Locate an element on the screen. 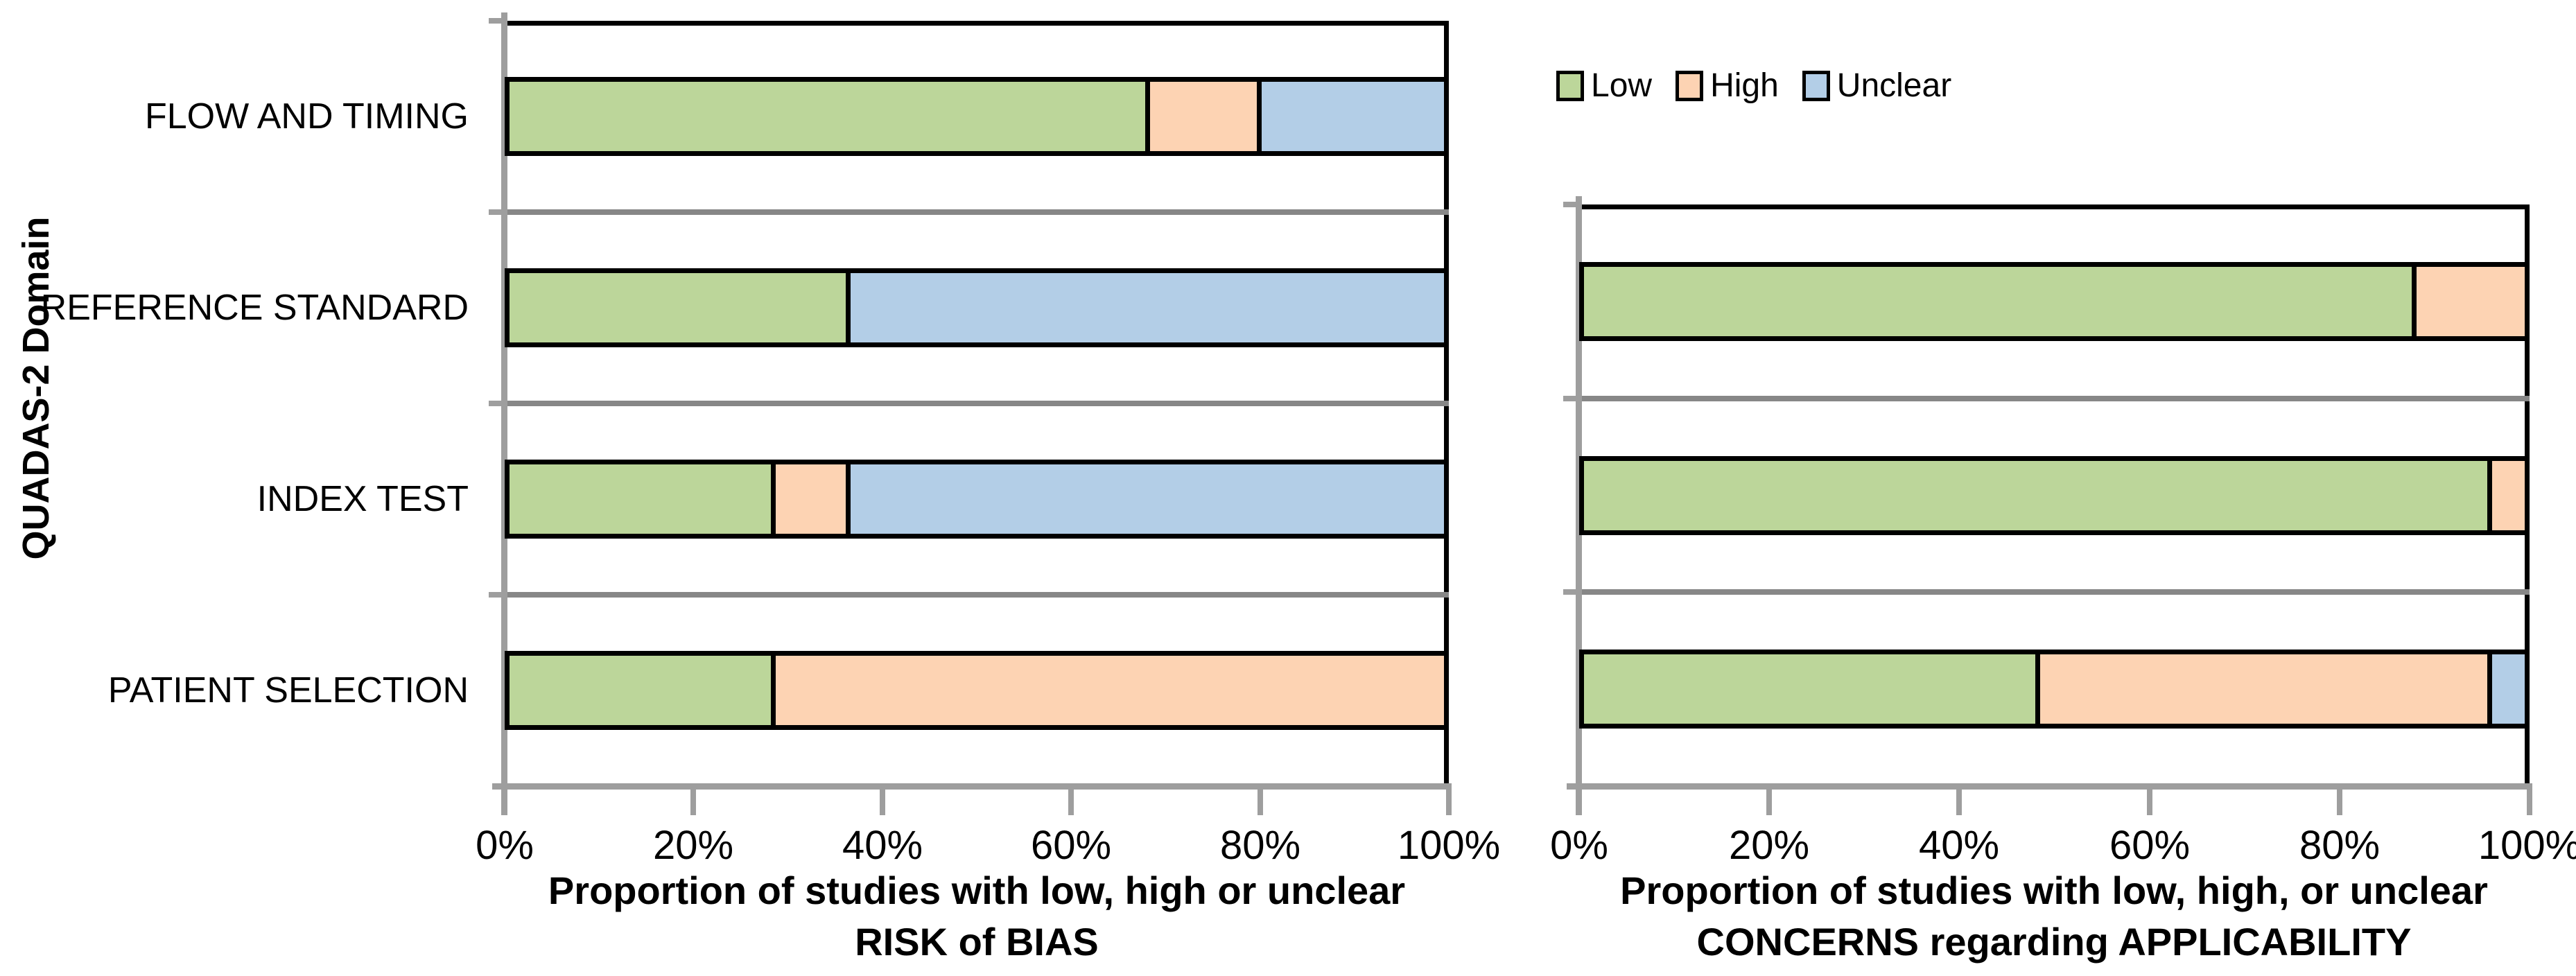  legend-swatch-high-icon is located at coordinates (1690, 86).